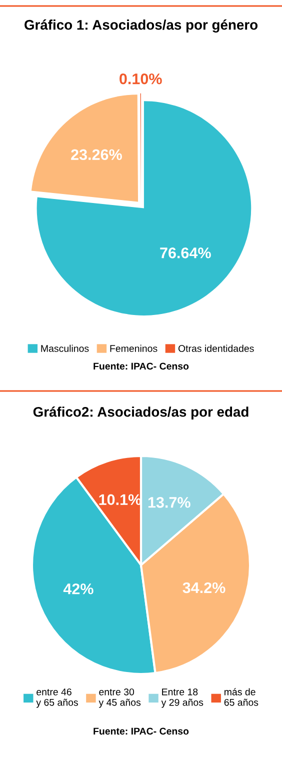 The image size is (282, 765). Describe the element at coordinates (141, 78) in the screenshot. I see `data-label: 0.10%` at that location.